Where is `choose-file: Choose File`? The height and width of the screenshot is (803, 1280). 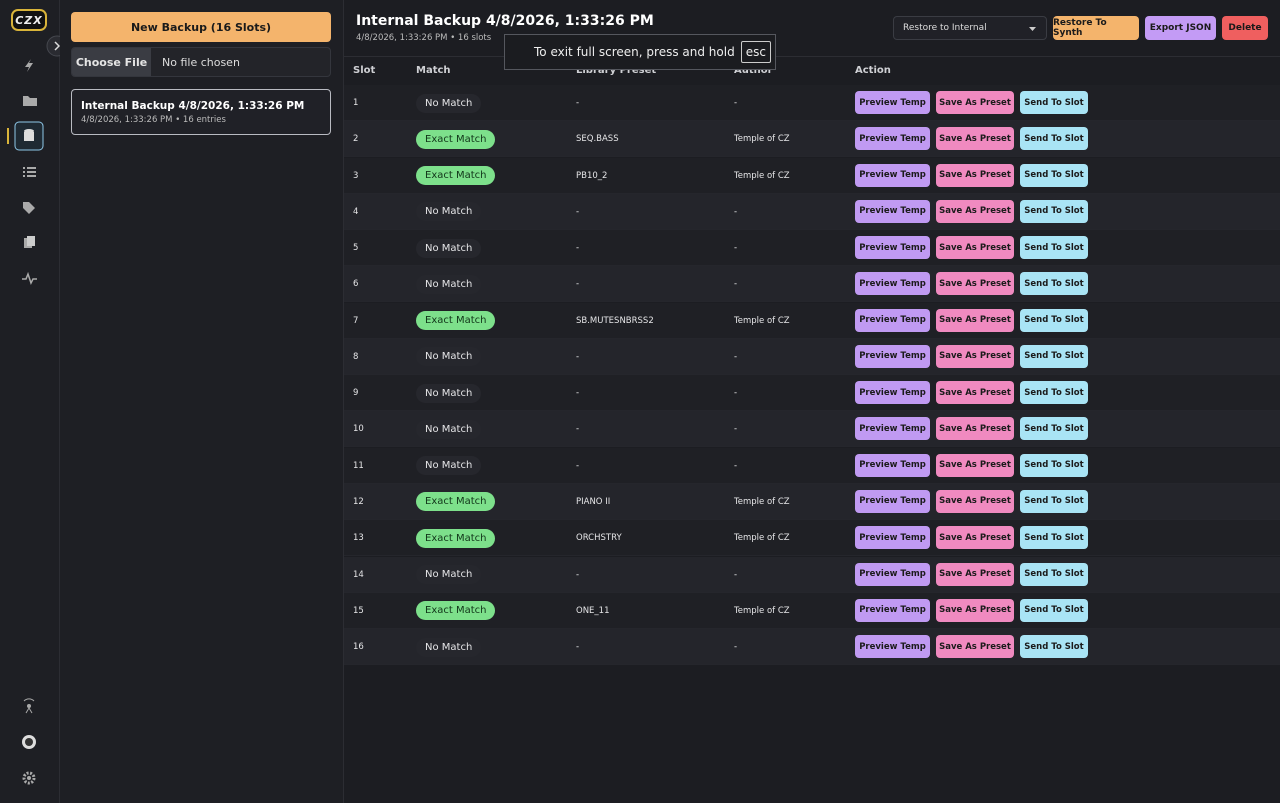 choose-file: Choose File is located at coordinates (111, 62).